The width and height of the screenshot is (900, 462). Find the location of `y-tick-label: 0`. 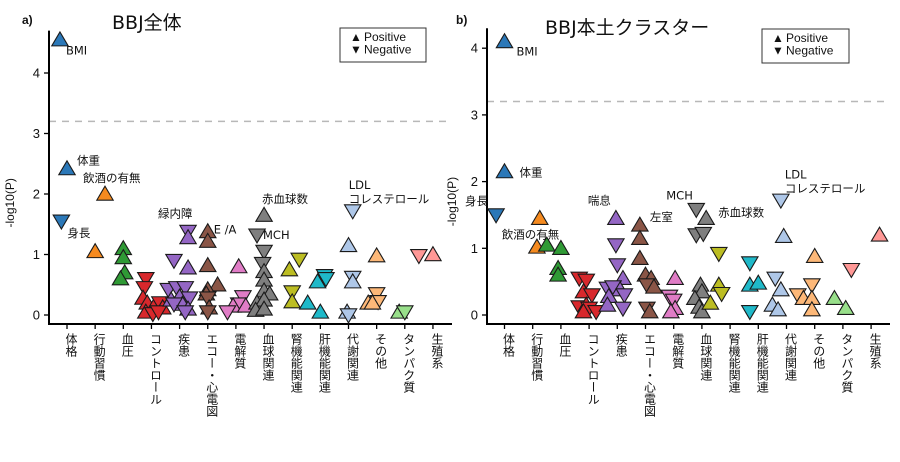

y-tick-label: 0 is located at coordinates (474, 315).